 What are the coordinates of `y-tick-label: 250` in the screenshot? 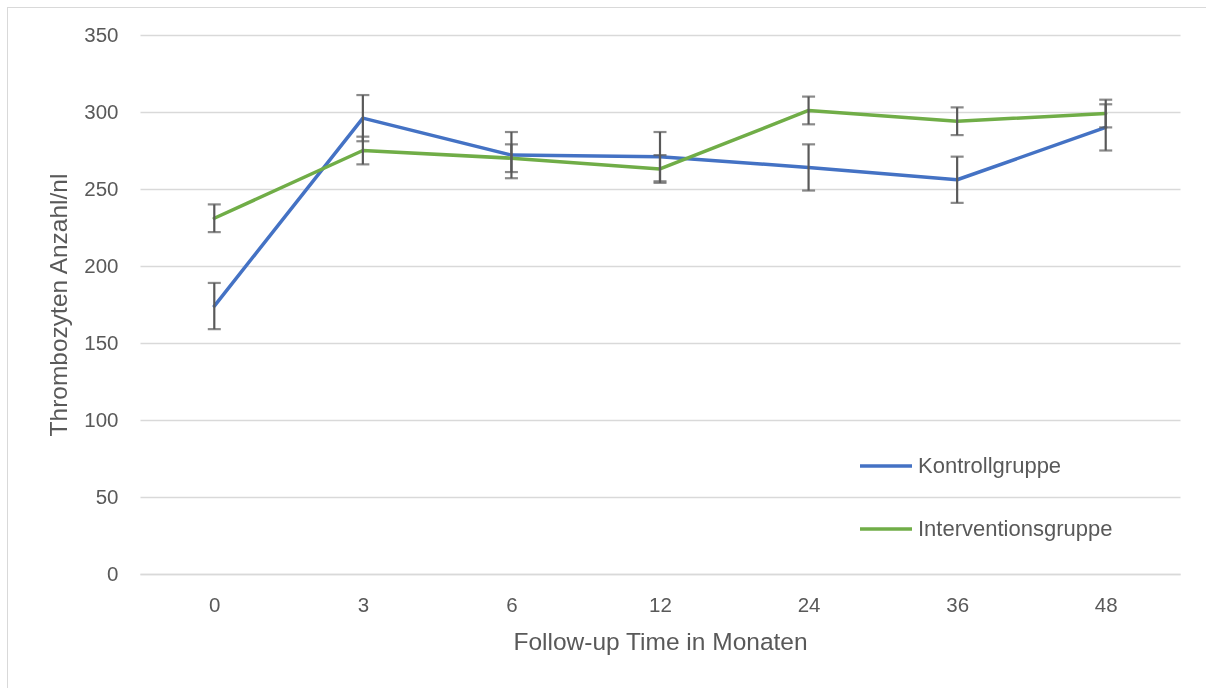 It's located at (101, 188).